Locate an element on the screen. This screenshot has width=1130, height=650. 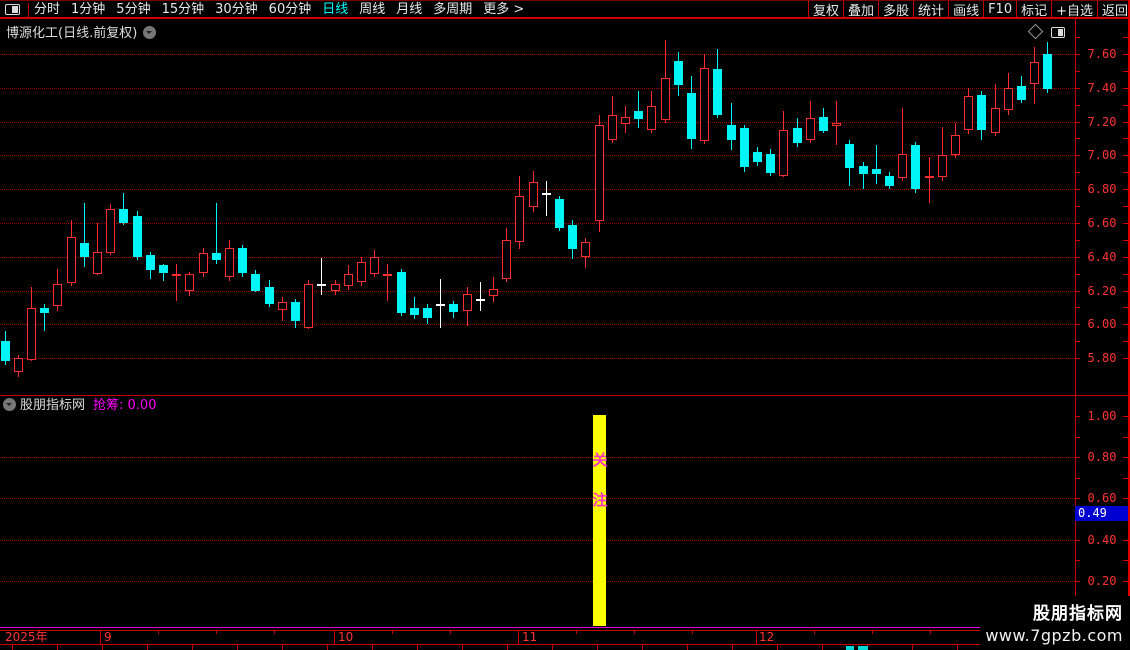
menu-item-15分钟: 15分钟 is located at coordinates (183, 9).